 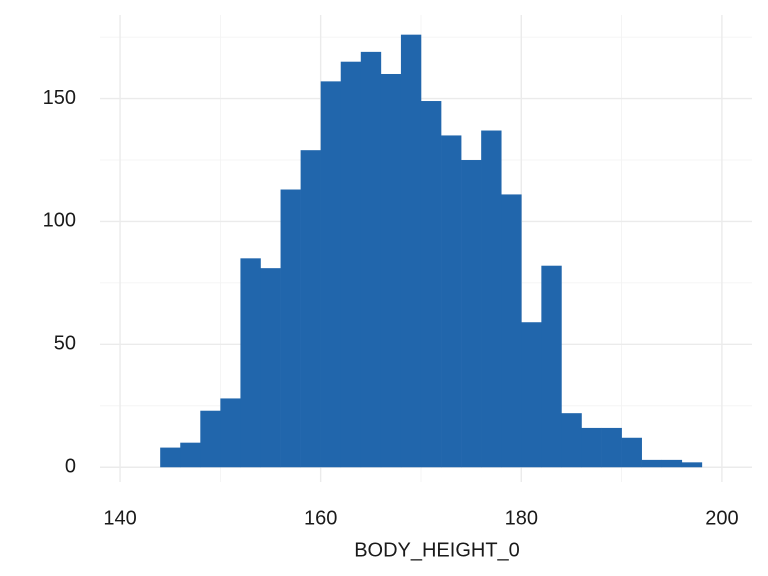 What do you see at coordinates (65, 344) in the screenshot?
I see `y-tick-label: 50` at bounding box center [65, 344].